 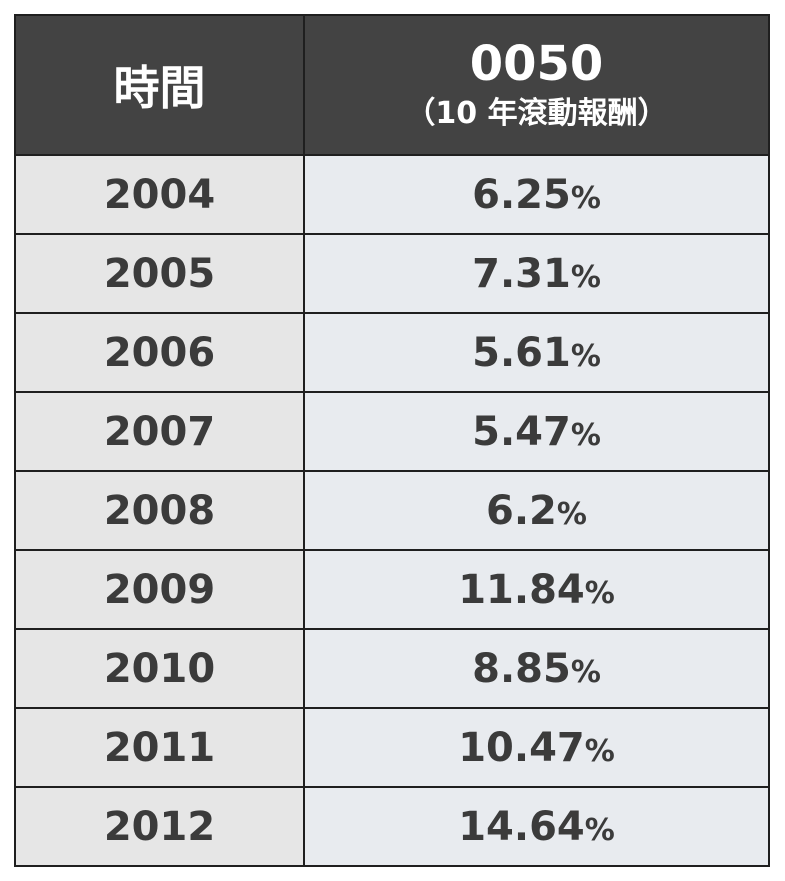 I want to click on table-row: 2007 5.47%, so click(x=392, y=431).